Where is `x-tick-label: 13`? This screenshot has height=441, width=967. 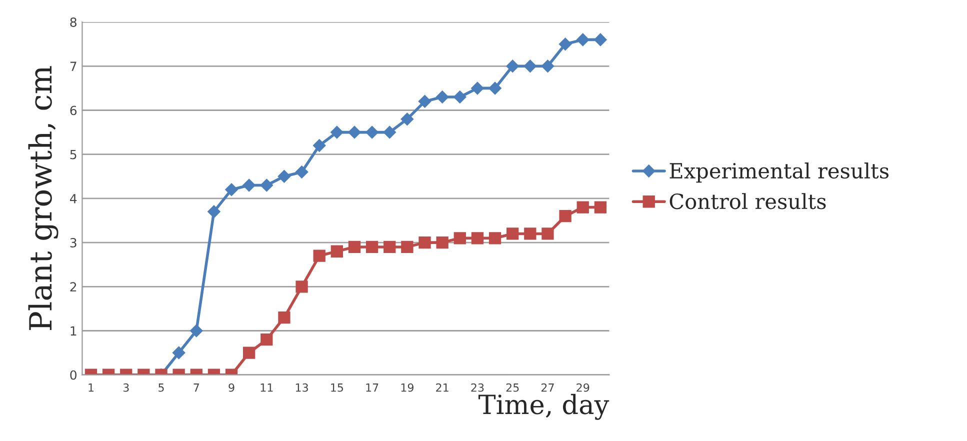
x-tick-label: 13 is located at coordinates (302, 387).